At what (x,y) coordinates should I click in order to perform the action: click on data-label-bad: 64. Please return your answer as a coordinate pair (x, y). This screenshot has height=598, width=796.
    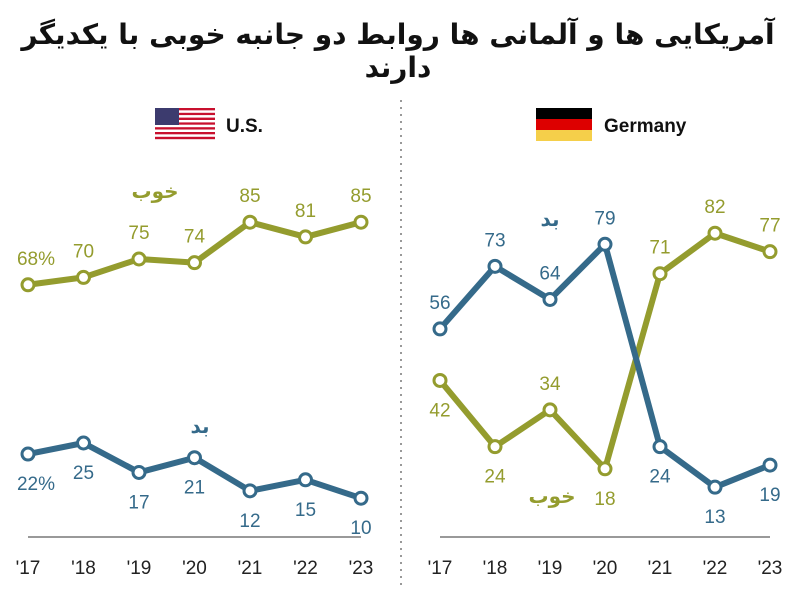
    Looking at the image, I should click on (550, 273).